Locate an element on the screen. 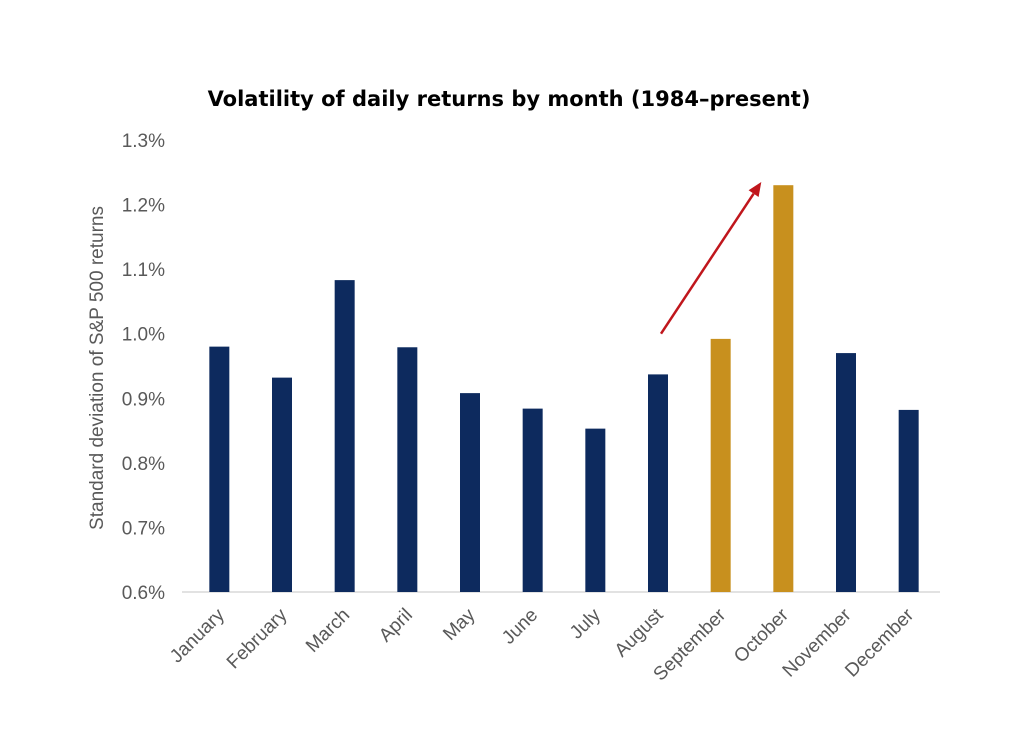 The height and width of the screenshot is (736, 1020). y-tick-label: 0.6% is located at coordinates (143, 593).